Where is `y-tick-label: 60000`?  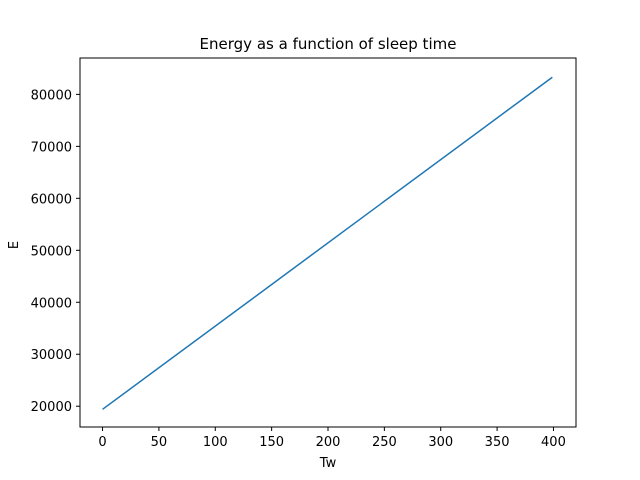
y-tick-label: 60000 is located at coordinates (51, 199).